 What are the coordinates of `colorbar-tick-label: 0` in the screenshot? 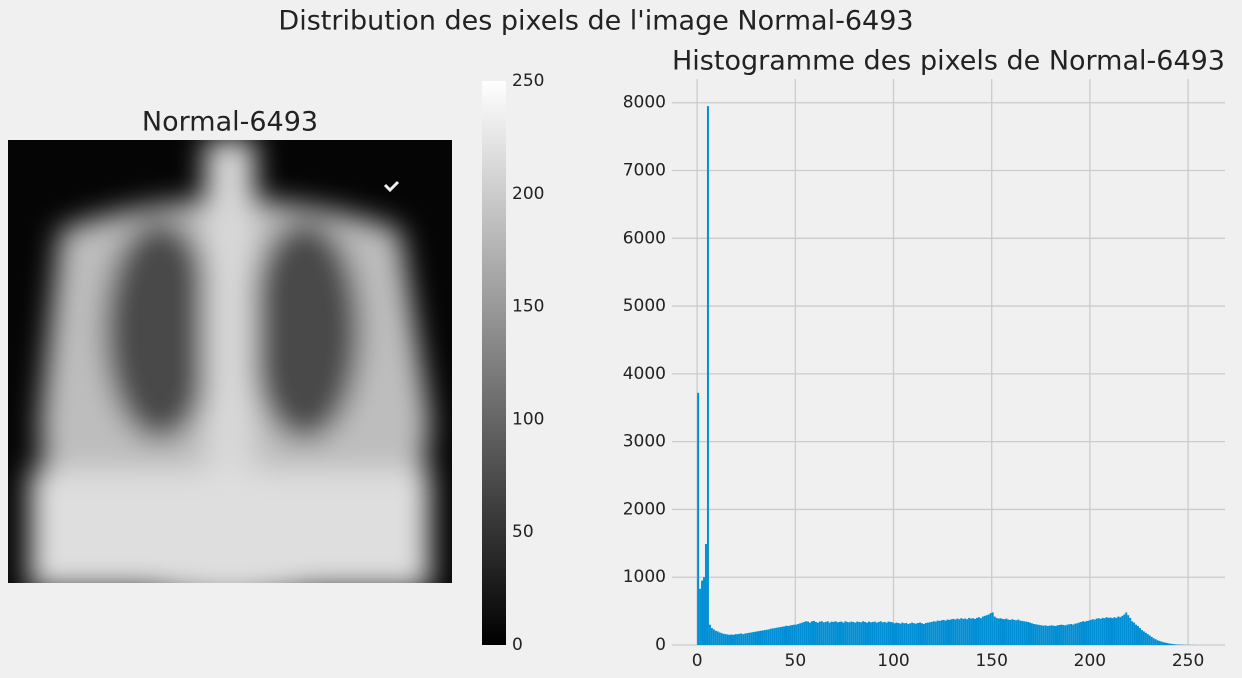 It's located at (517, 645).